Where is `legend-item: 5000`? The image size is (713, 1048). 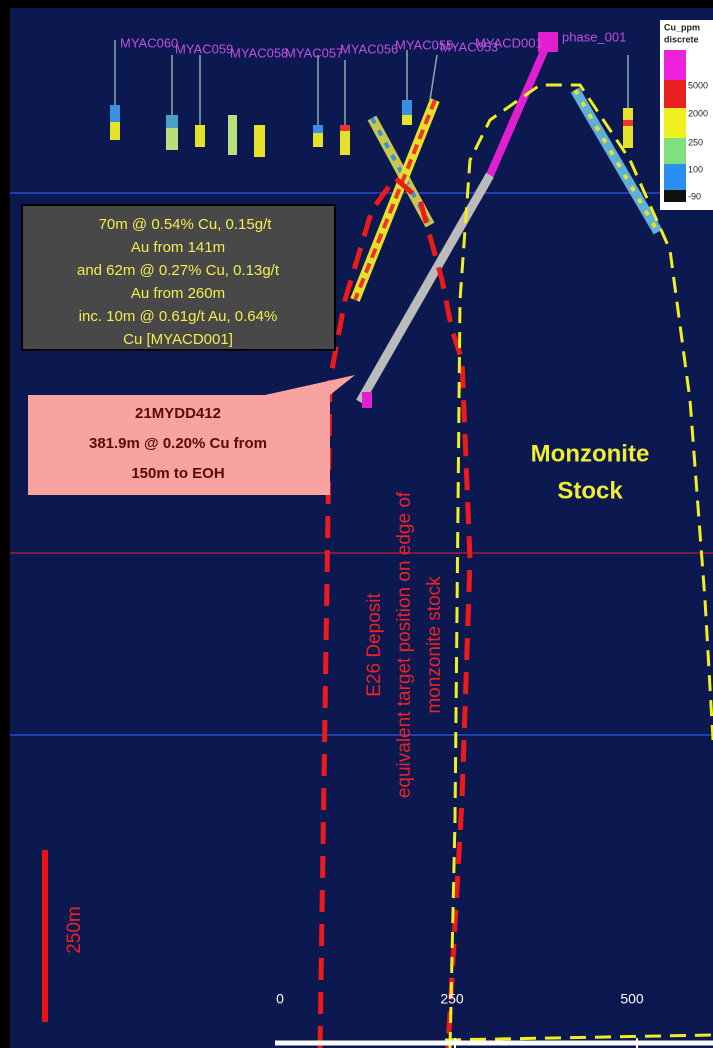
legend-item: 5000 is located at coordinates (698, 85).